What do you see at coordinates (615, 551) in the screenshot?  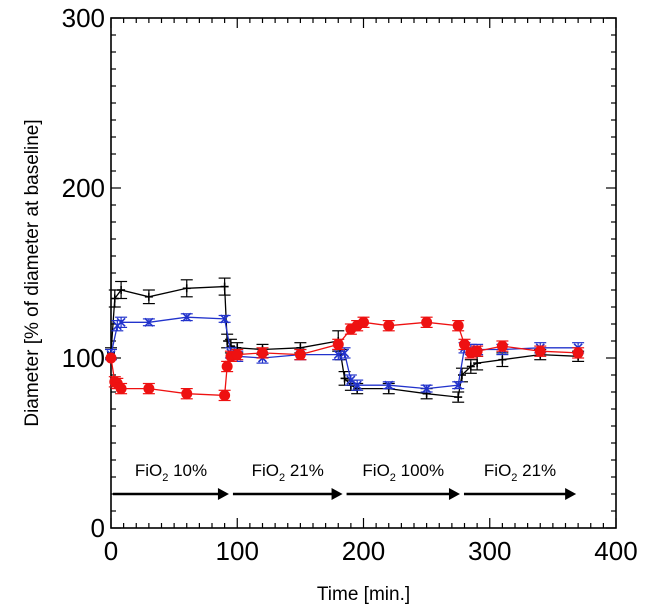 I see `x-tick-label: 400` at bounding box center [615, 551].